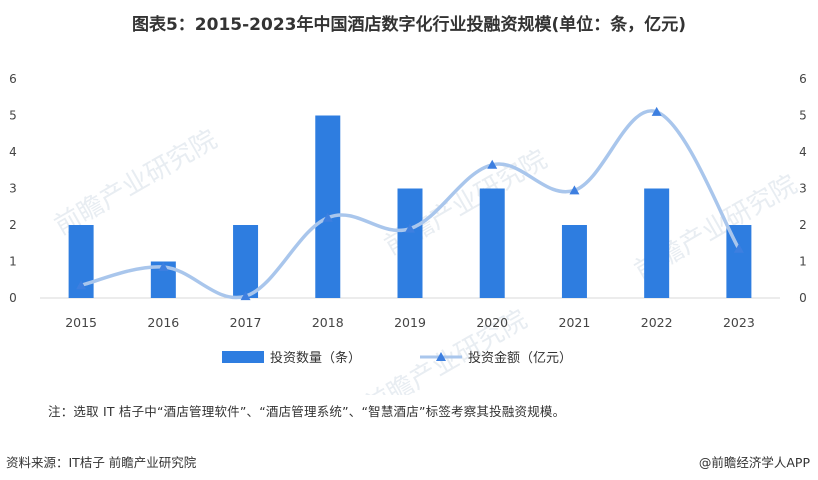 Image resolution: width=818 pixels, height=480 pixels. What do you see at coordinates (13, 116) in the screenshot?
I see `y-left-tick-label: 5` at bounding box center [13, 116].